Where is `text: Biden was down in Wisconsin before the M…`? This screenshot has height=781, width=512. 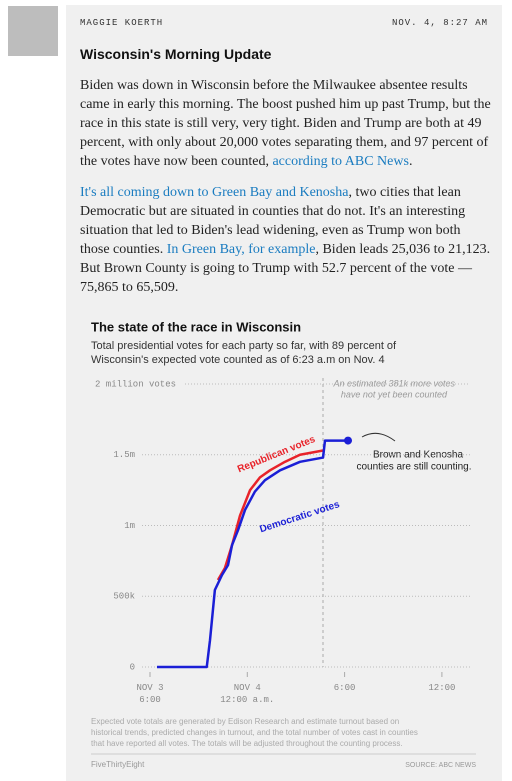 text: Biden was down in Wisconsin before the M… is located at coordinates (285, 123).